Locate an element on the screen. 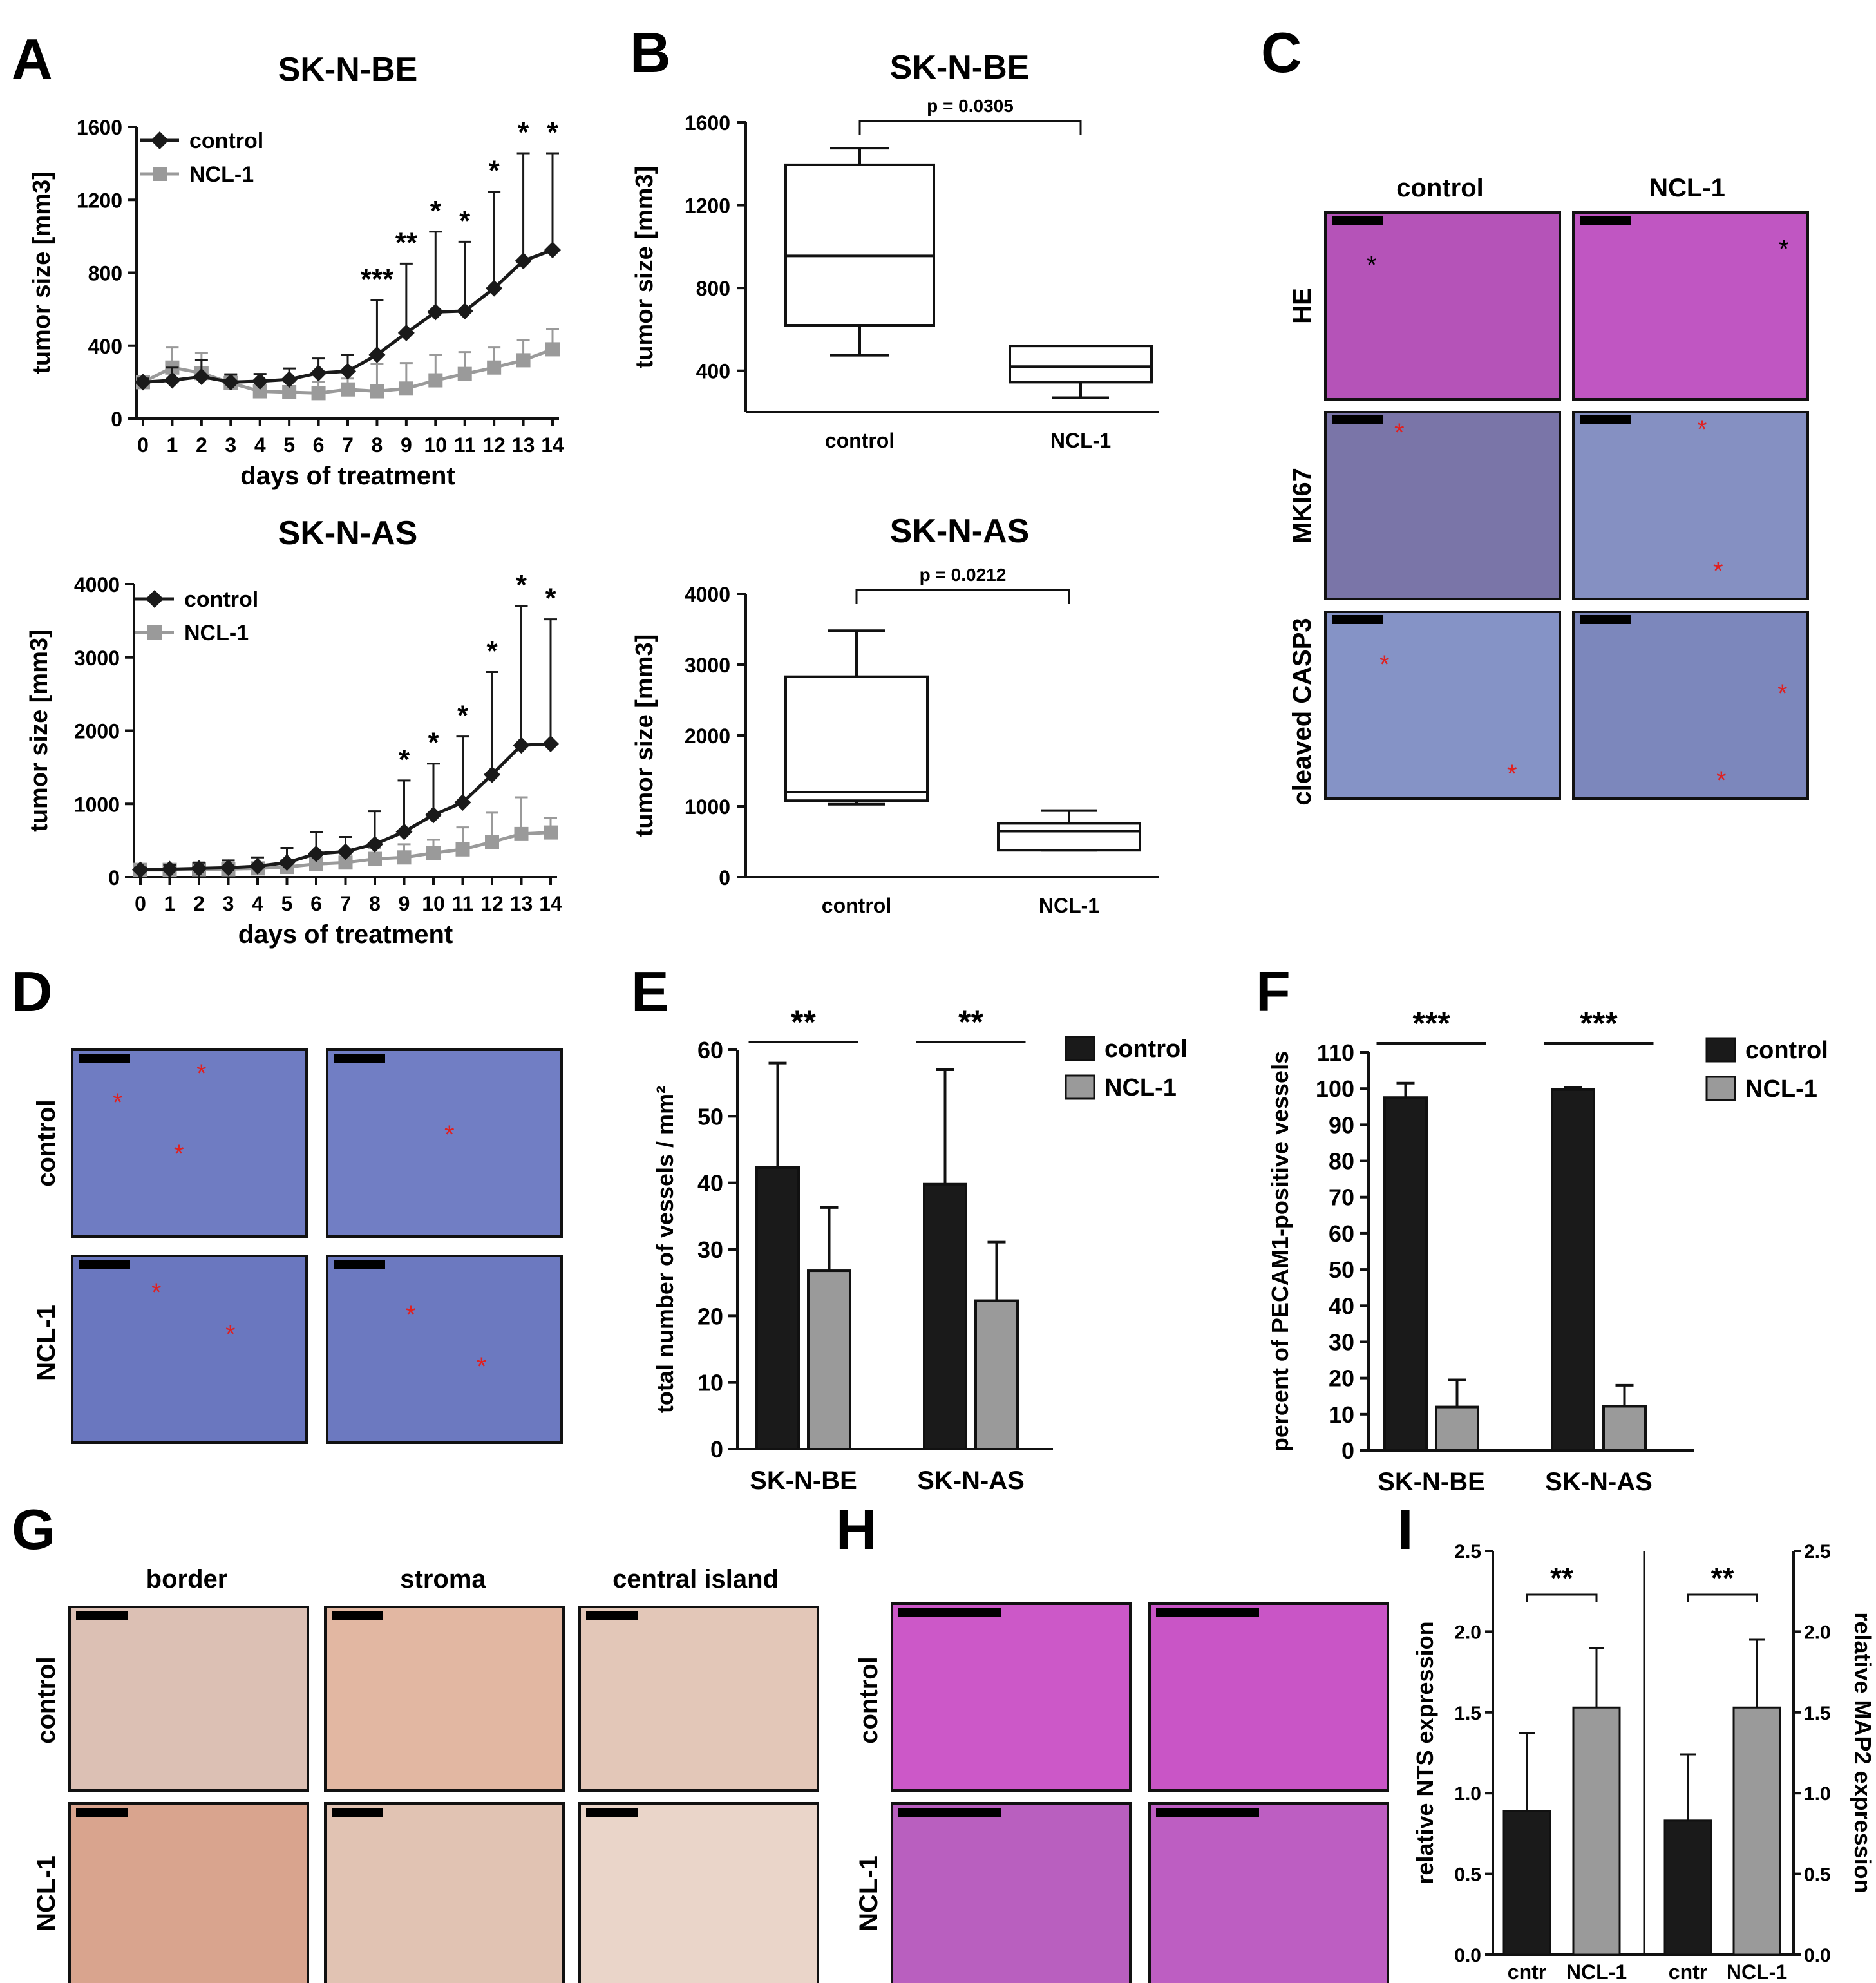 Image resolution: width=1876 pixels, height=1983 pixels. x-tick-label: NCL-1 is located at coordinates (1080, 441).